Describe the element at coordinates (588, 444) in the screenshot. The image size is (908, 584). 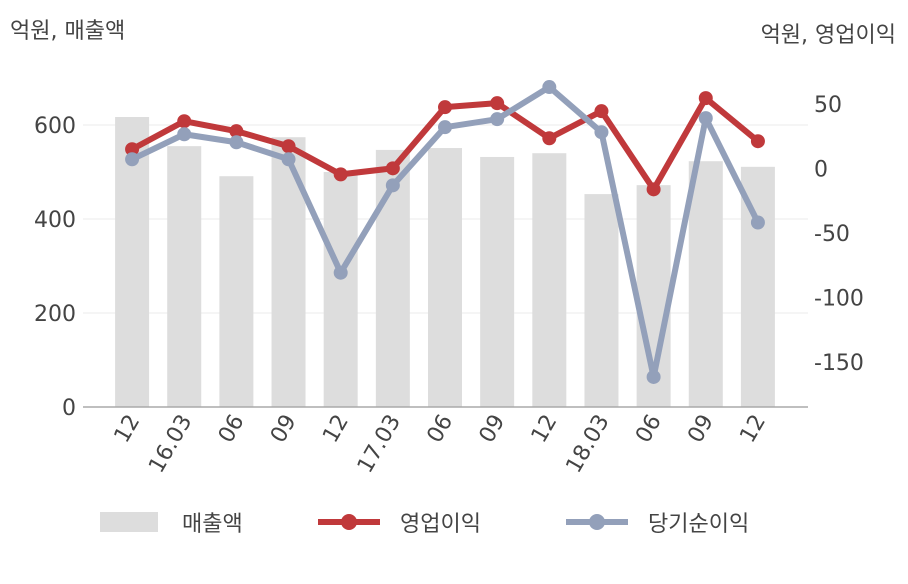
I see `x-tick-label: 18.03` at that location.